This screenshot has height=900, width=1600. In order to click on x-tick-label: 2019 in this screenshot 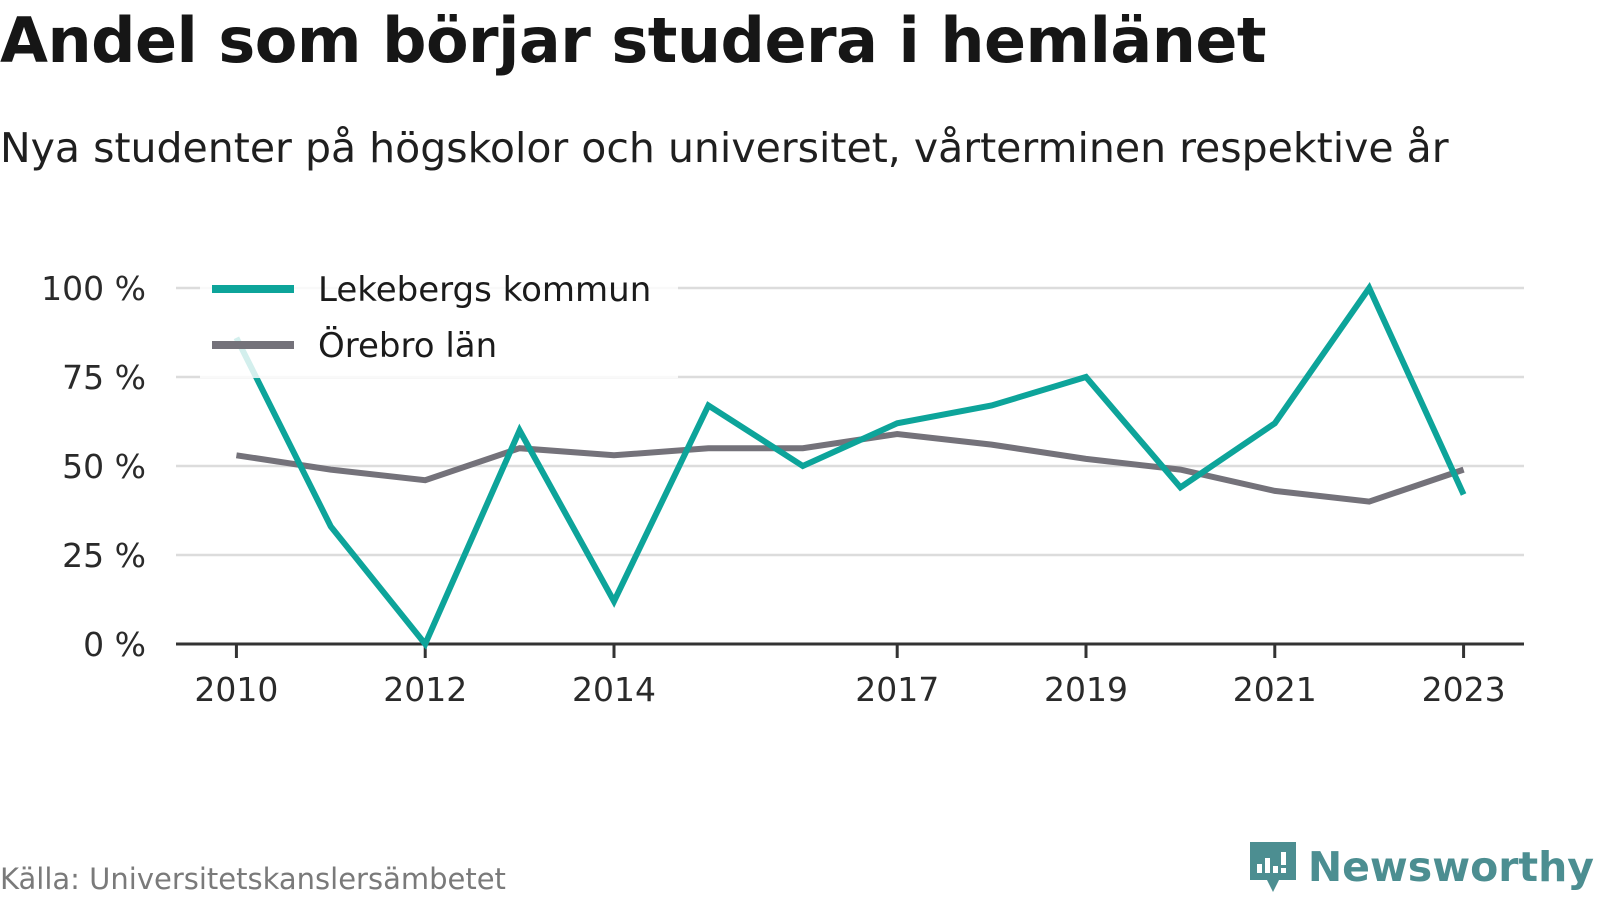, I will do `click(1086, 689)`.